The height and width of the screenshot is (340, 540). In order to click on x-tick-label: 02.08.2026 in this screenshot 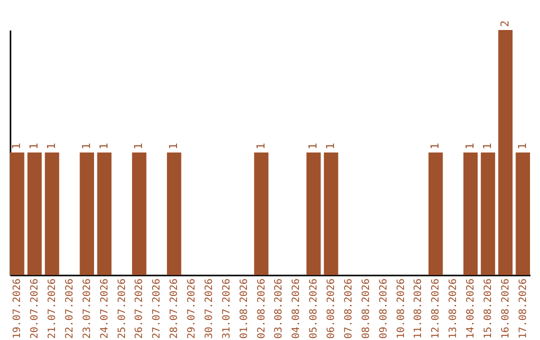, I will do `click(262, 308)`.